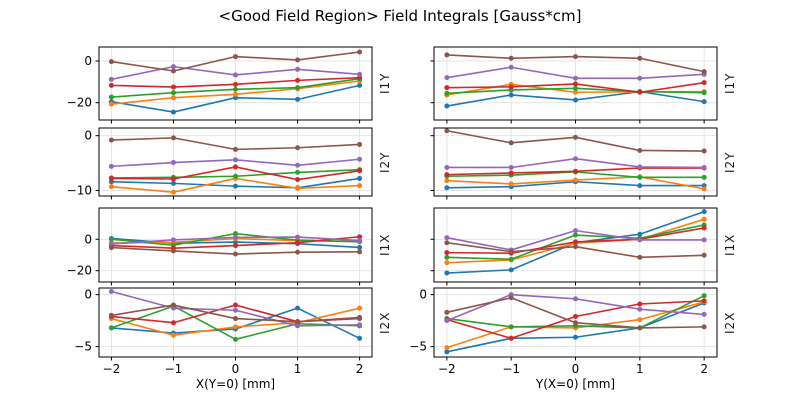 This screenshot has height=400, width=800. I want to click on subplot-i1x-vs-x: 0 −20, so click(220, 246).